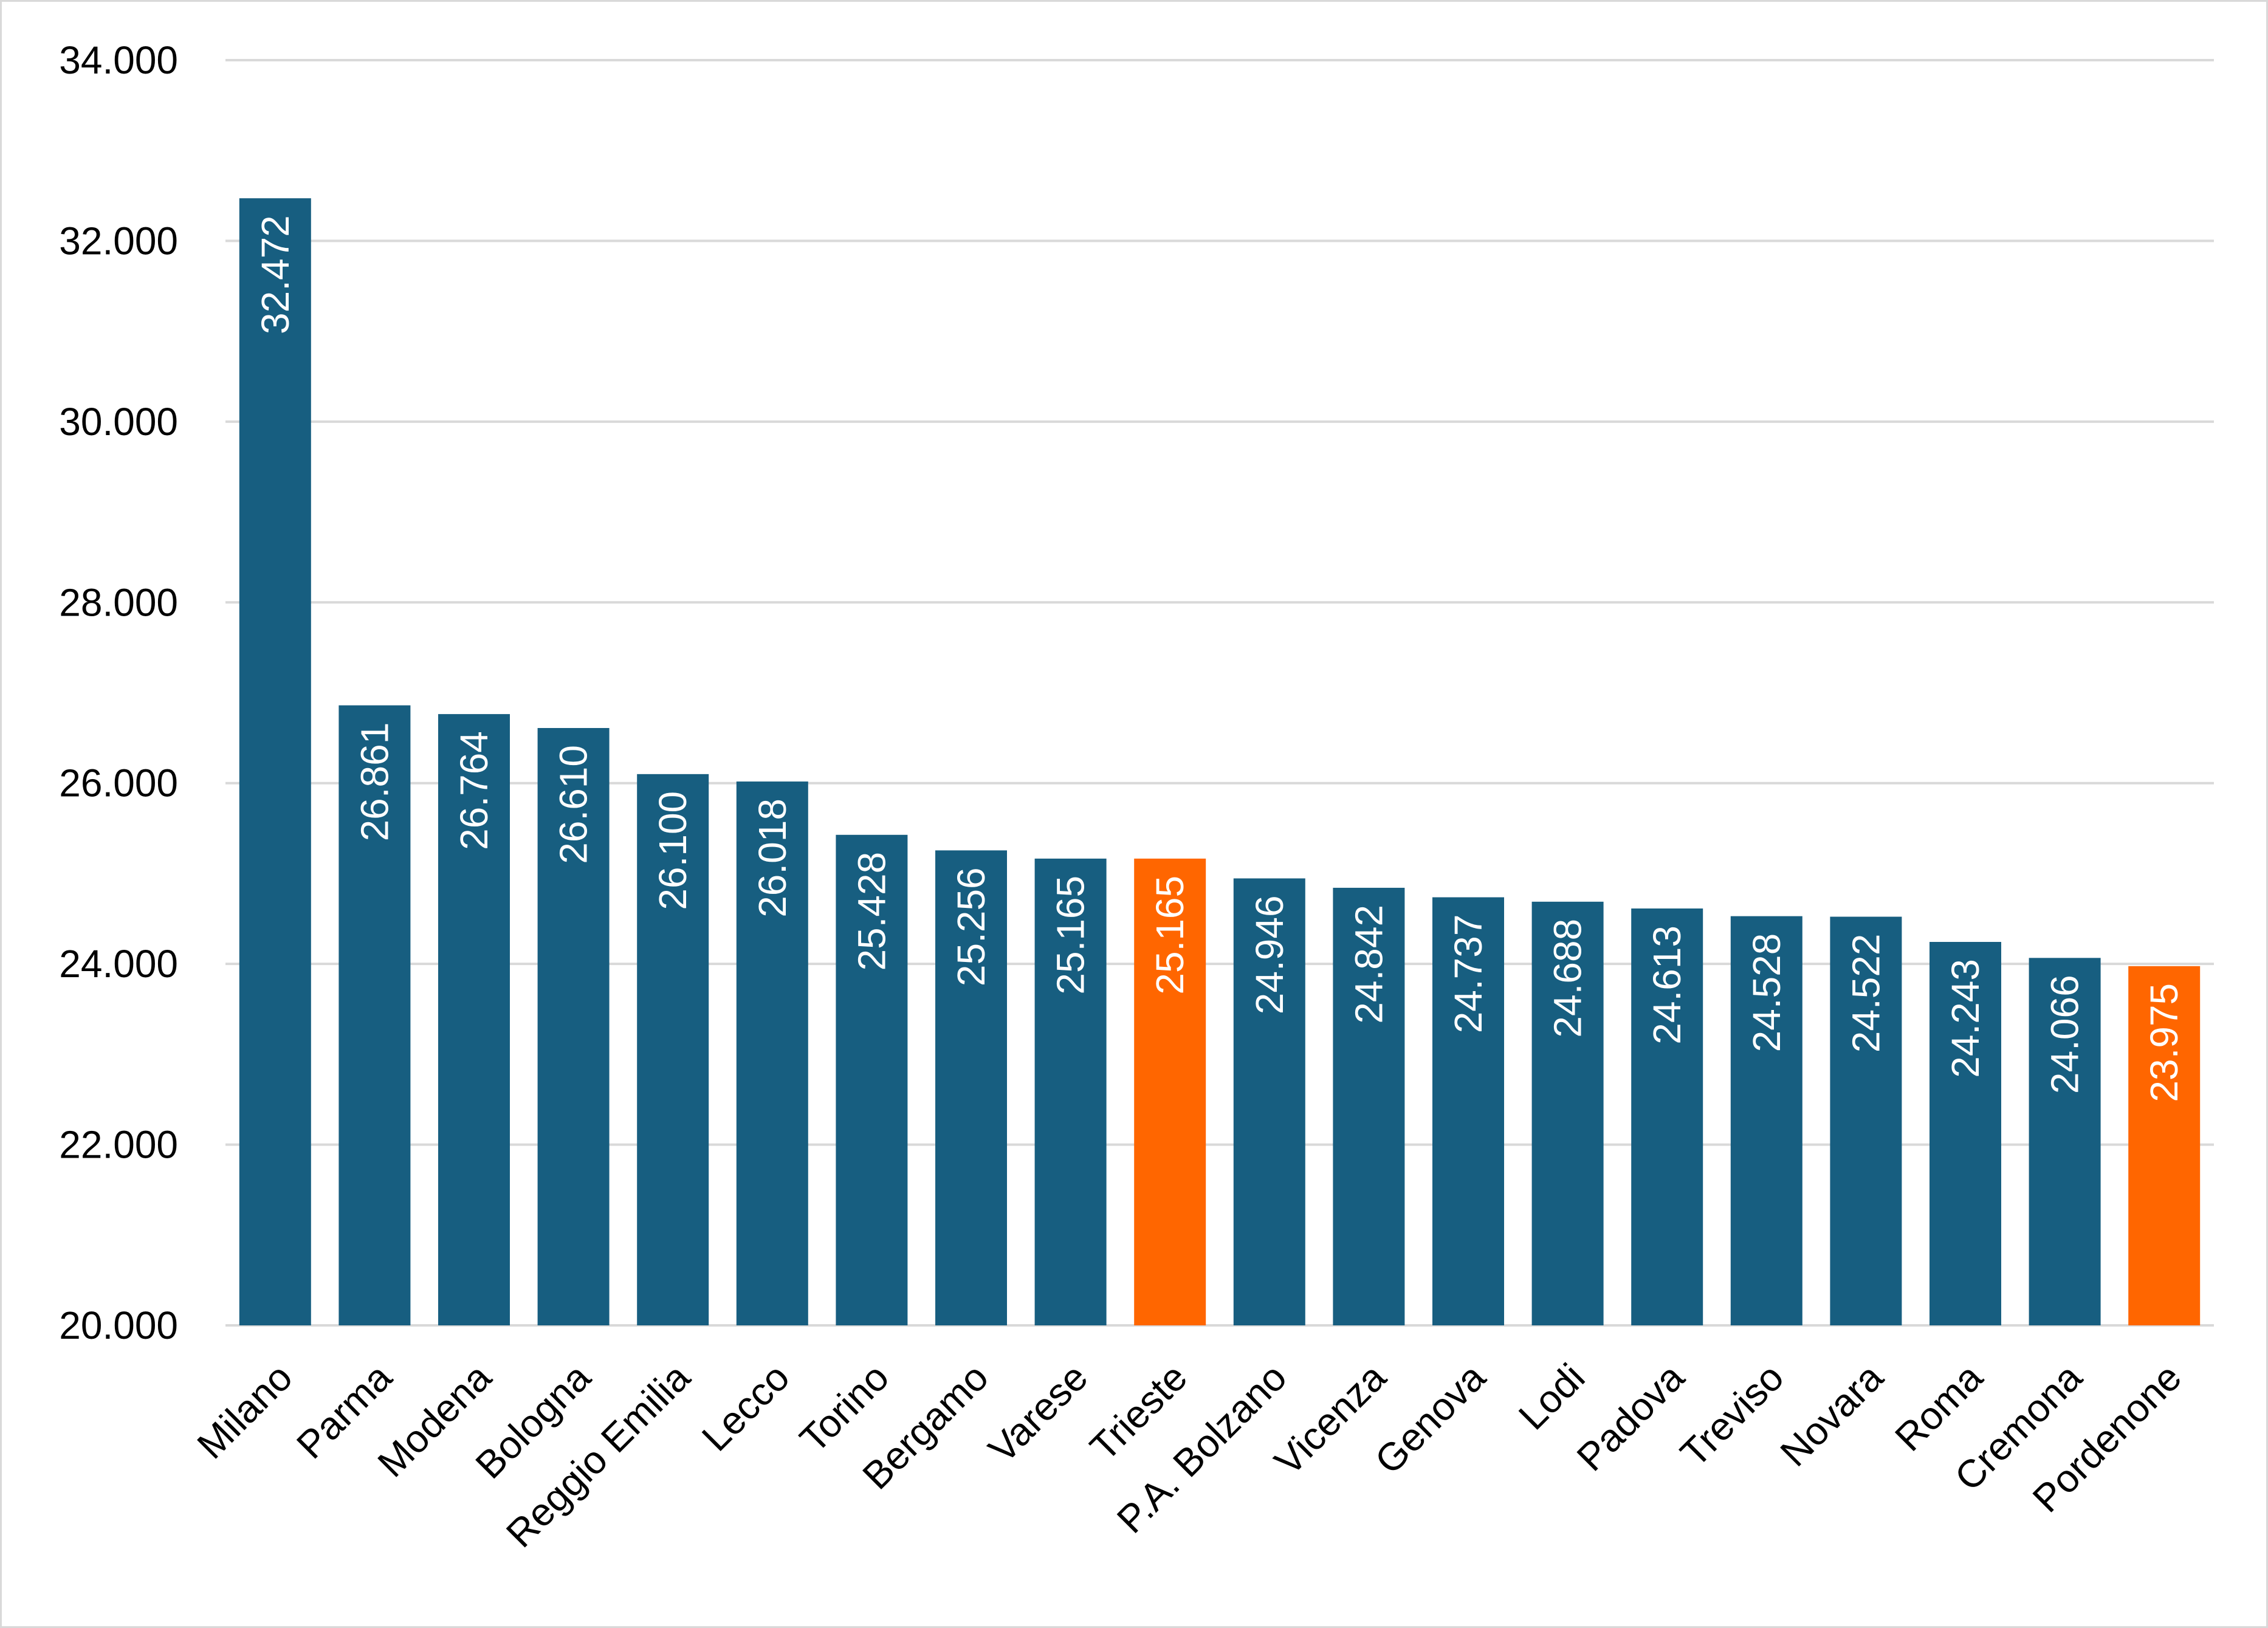 The image size is (2268, 1628). What do you see at coordinates (773, 858) in the screenshot?
I see `data-label: 26.018` at bounding box center [773, 858].